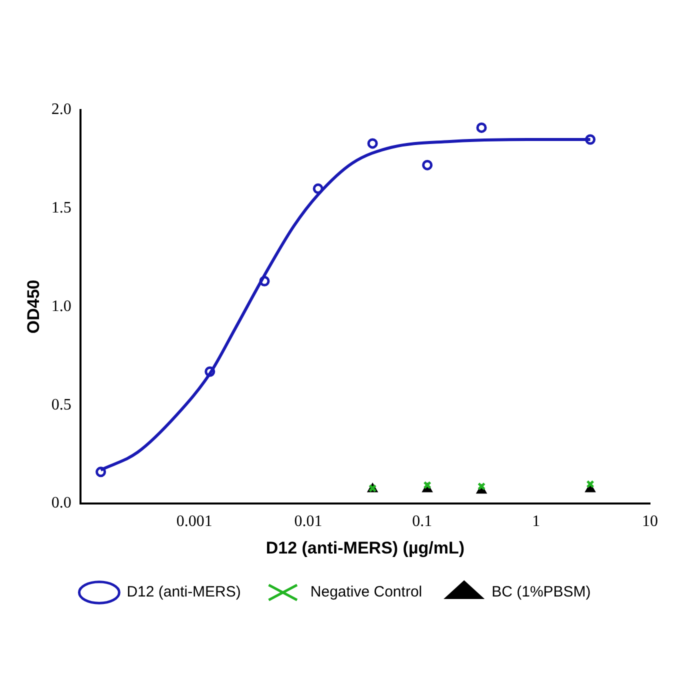 This screenshot has width=700, height=700. I want to click on legend-label: D12 (anti-MERS), so click(183, 592).